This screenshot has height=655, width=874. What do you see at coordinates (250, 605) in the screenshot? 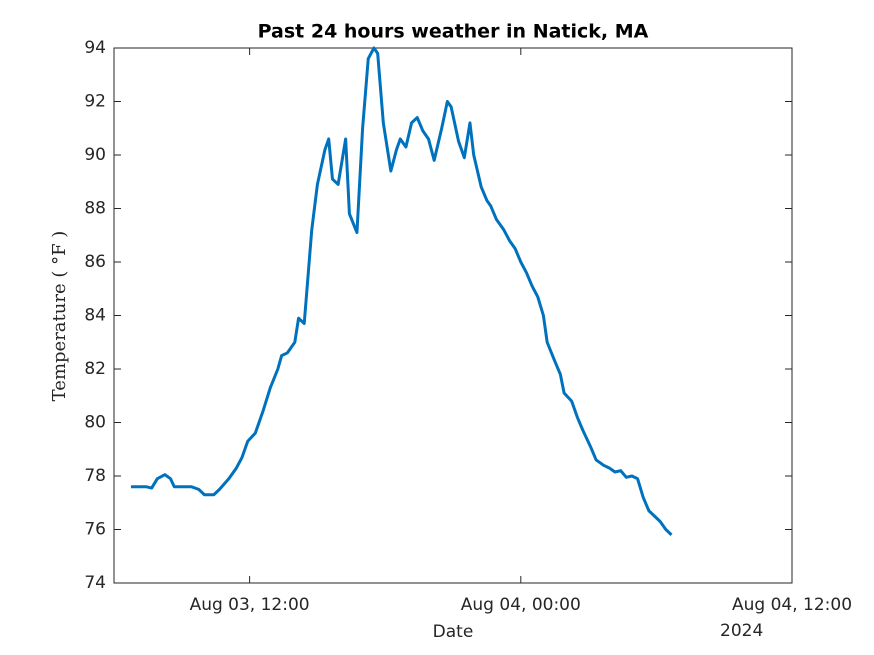
I see `x-tick-label: Aug 03, 12:00` at bounding box center [250, 605].